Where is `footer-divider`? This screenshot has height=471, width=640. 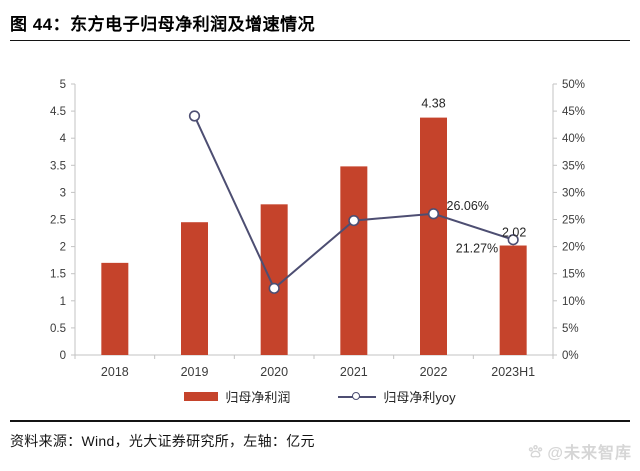
footer-divider is located at coordinates (320, 421).